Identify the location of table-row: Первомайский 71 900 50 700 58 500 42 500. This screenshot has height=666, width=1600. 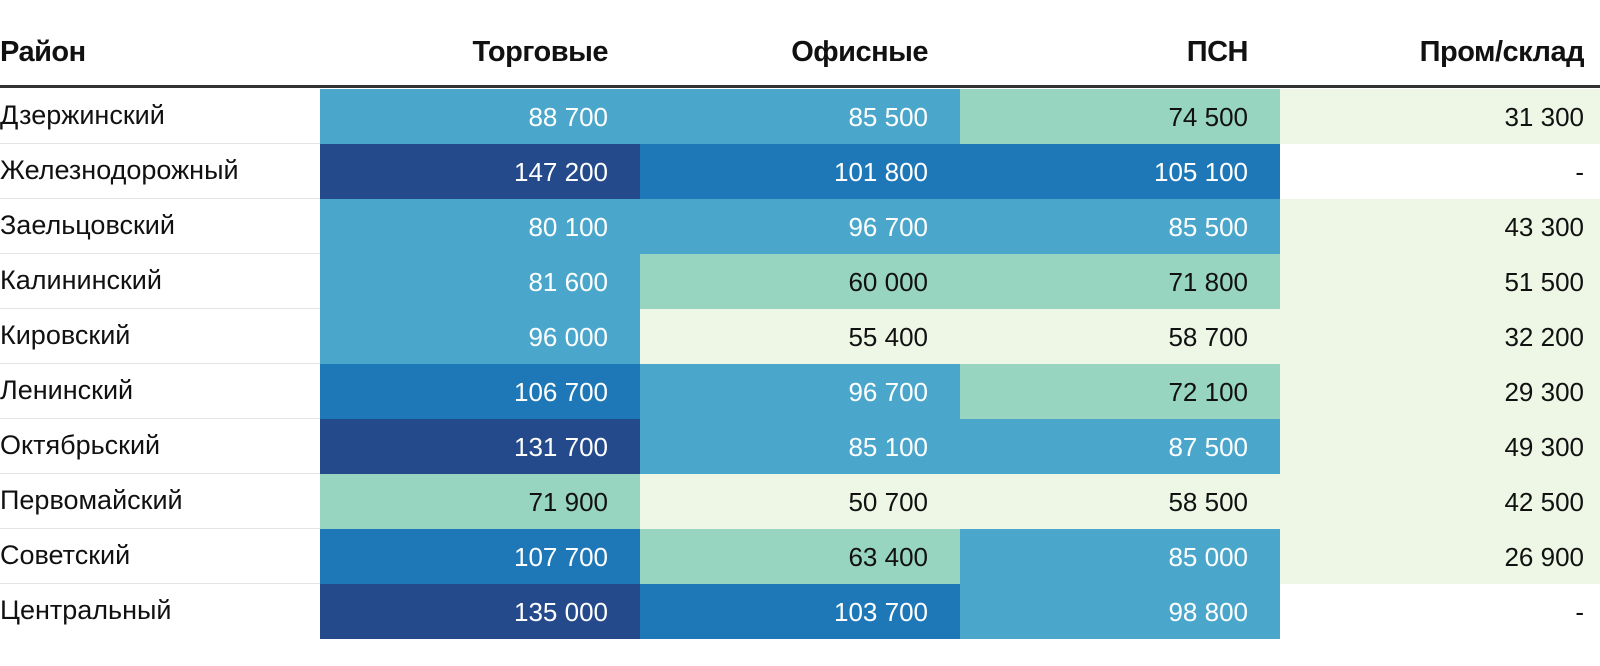
(800, 501).